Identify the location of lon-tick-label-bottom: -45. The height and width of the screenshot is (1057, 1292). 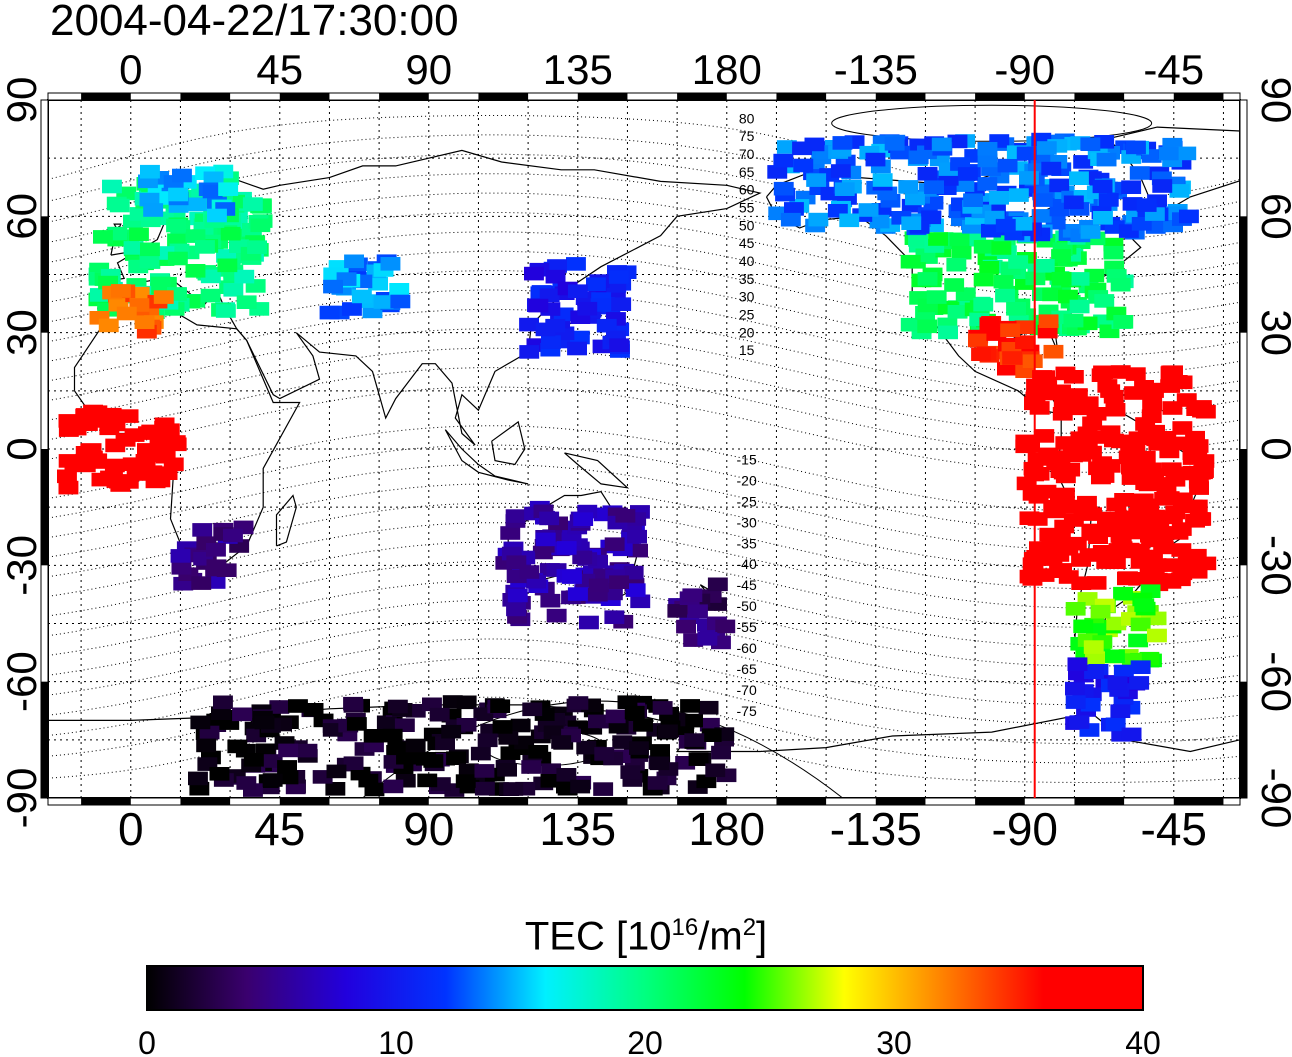
(1174, 829).